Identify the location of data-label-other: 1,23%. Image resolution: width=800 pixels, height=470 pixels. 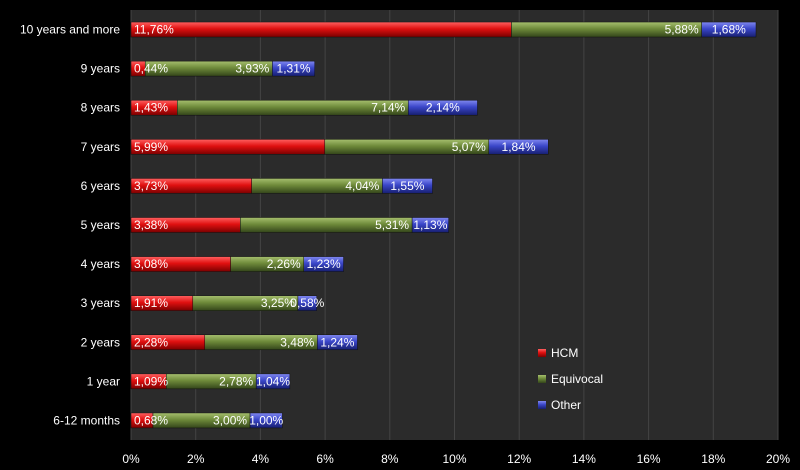
(324, 264).